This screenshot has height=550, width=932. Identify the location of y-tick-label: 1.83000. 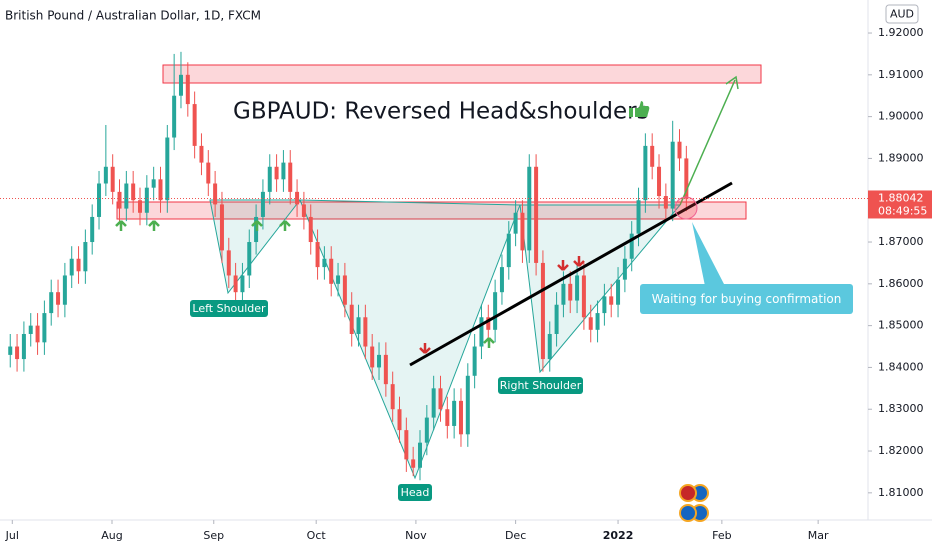
(901, 408).